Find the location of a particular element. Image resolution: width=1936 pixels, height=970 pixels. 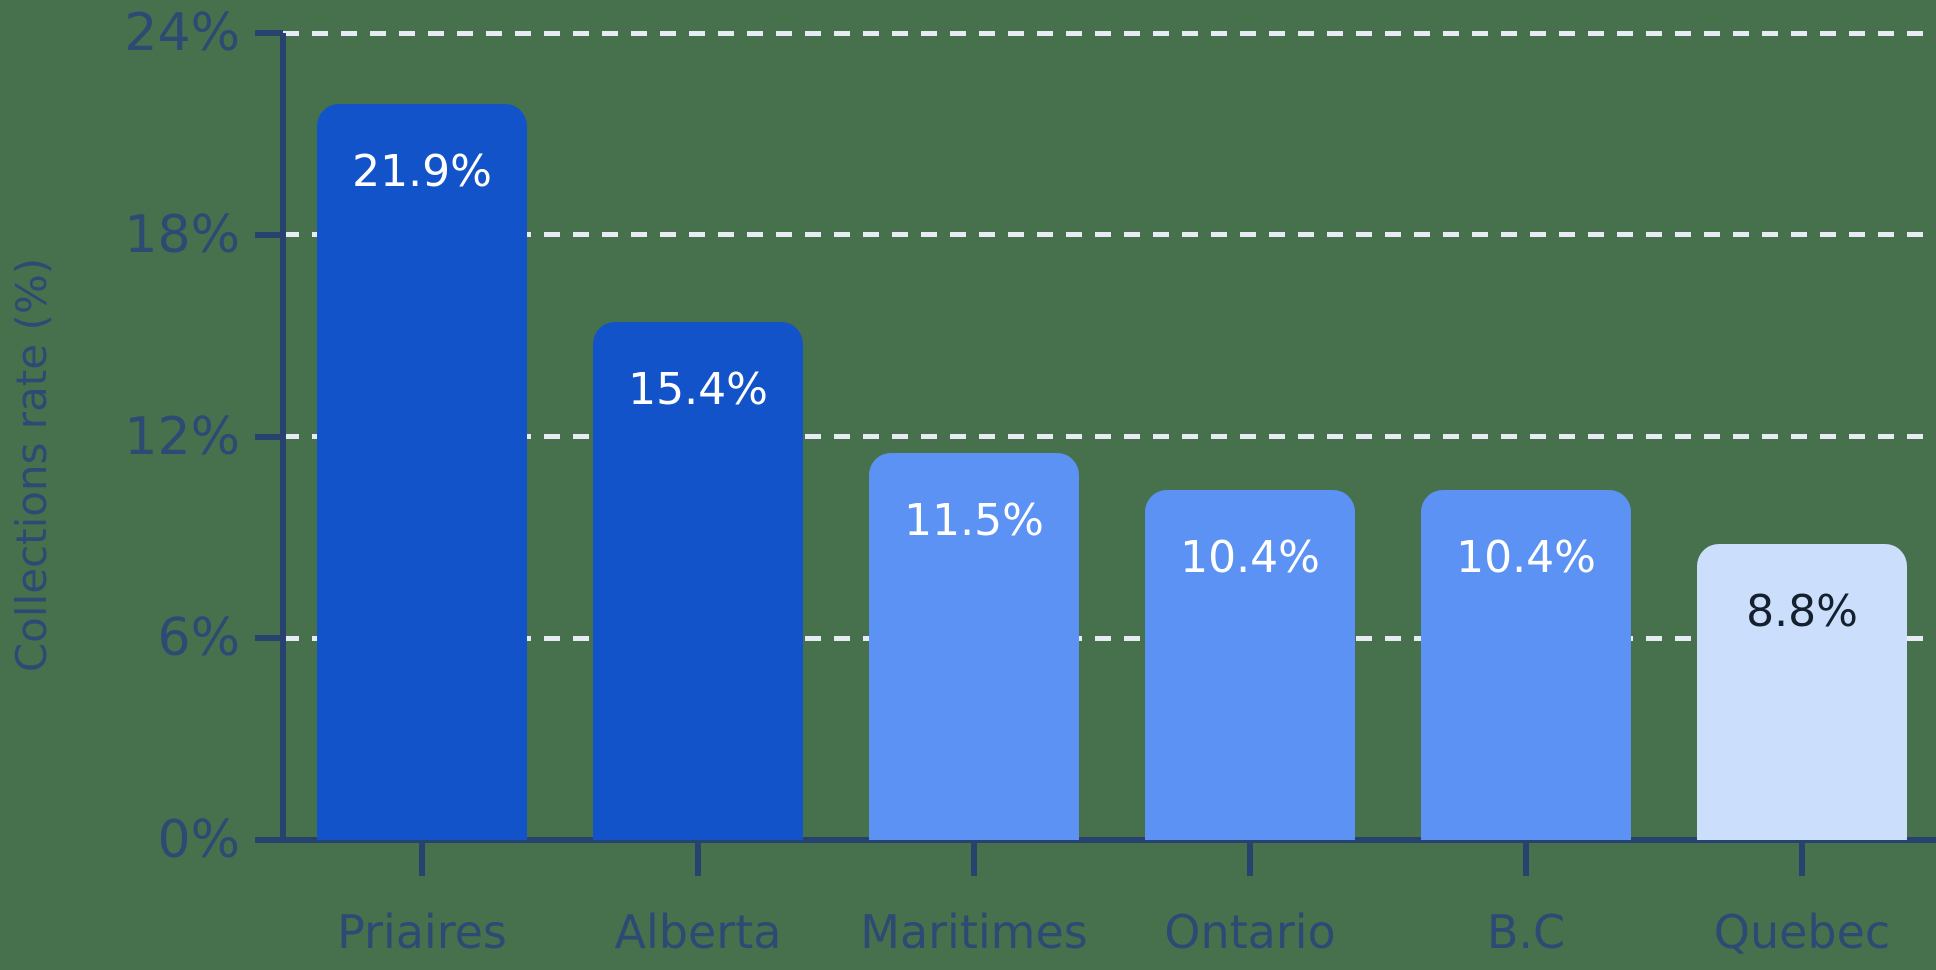

bar-ontario: 10.4% is located at coordinates (1250, 665).